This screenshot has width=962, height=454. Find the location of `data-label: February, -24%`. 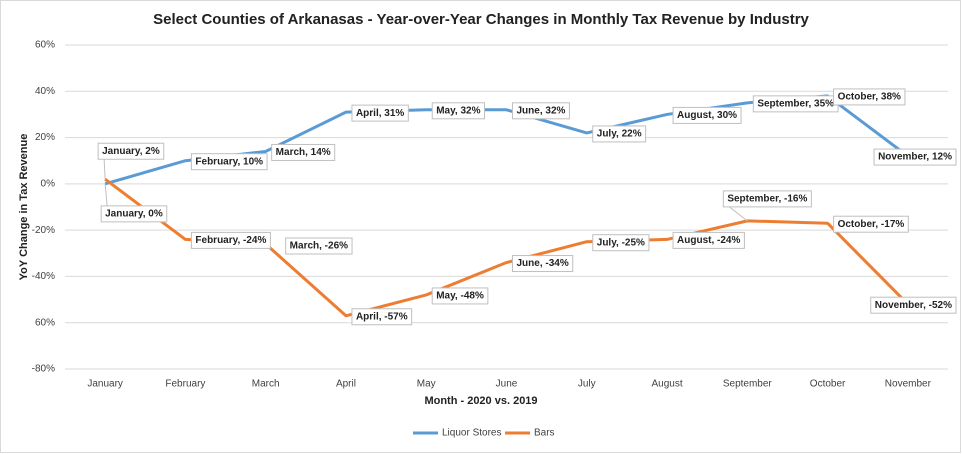

data-label: February, -24% is located at coordinates (230, 240).